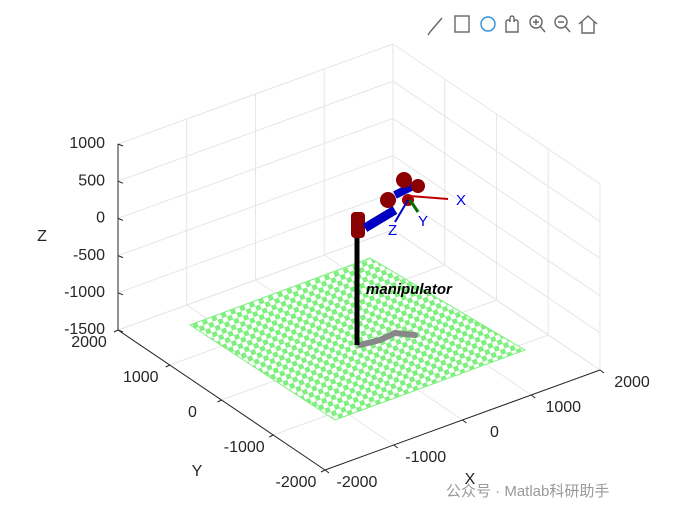  I want to click on z-tick-label: 0, so click(100, 218).